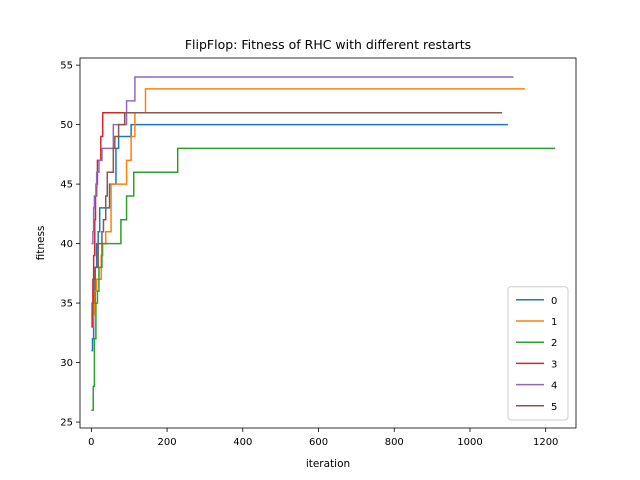  I want to click on x-tick-label: 400, so click(242, 442).